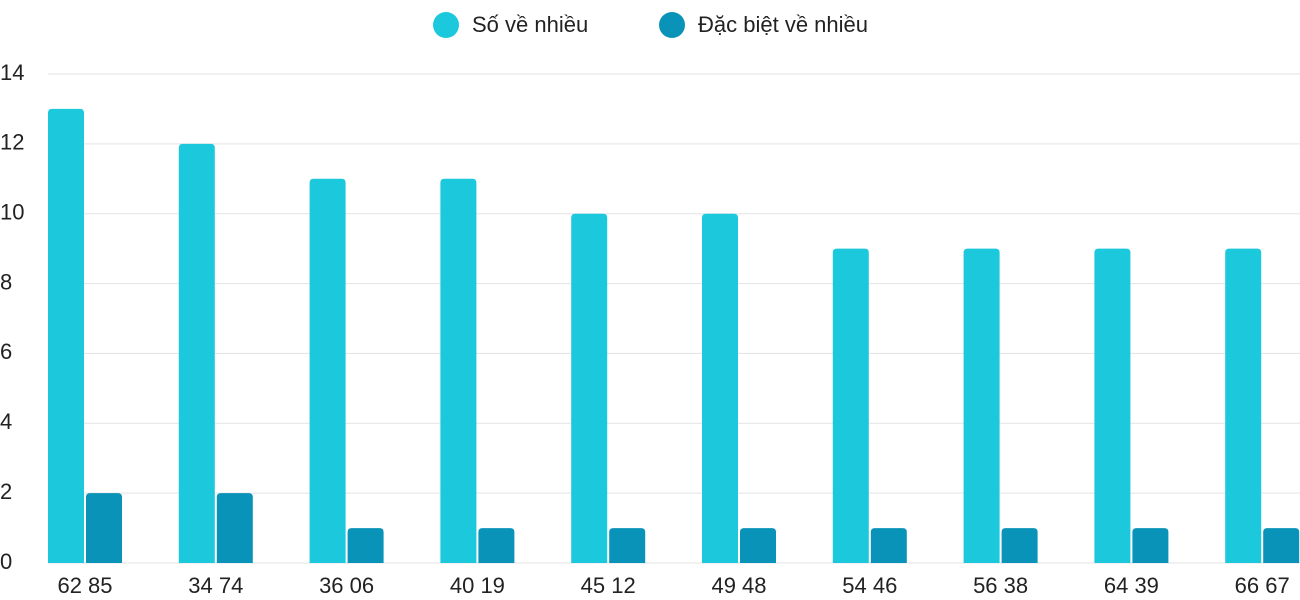 The height and width of the screenshot is (600, 1300). What do you see at coordinates (6, 281) in the screenshot?
I see `y-tick-label: 8` at bounding box center [6, 281].